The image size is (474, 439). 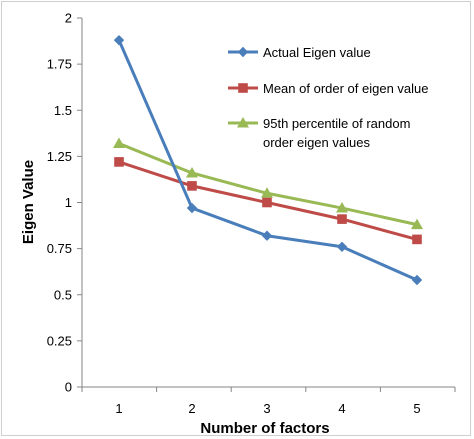 What do you see at coordinates (59, 248) in the screenshot?
I see `y-tick-label: 0.75` at bounding box center [59, 248].